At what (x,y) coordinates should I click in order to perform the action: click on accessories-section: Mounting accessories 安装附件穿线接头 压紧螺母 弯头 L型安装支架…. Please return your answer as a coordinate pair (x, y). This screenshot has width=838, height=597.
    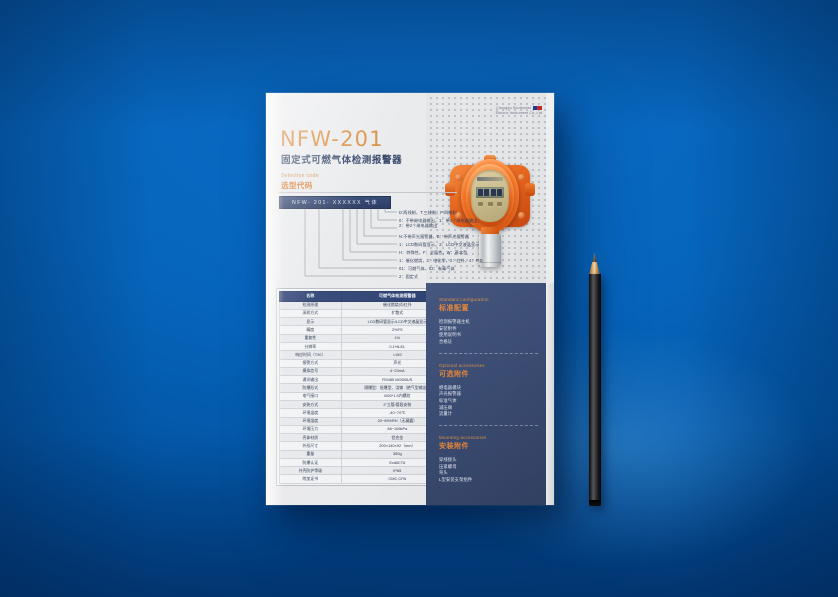
    Looking at the image, I should click on (488, 459).